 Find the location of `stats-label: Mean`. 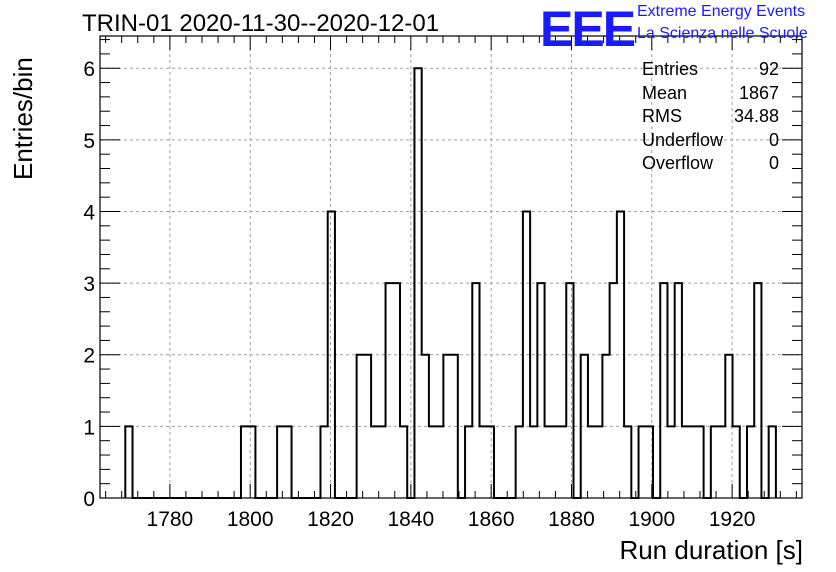

stats-label: Mean is located at coordinates (665, 92).